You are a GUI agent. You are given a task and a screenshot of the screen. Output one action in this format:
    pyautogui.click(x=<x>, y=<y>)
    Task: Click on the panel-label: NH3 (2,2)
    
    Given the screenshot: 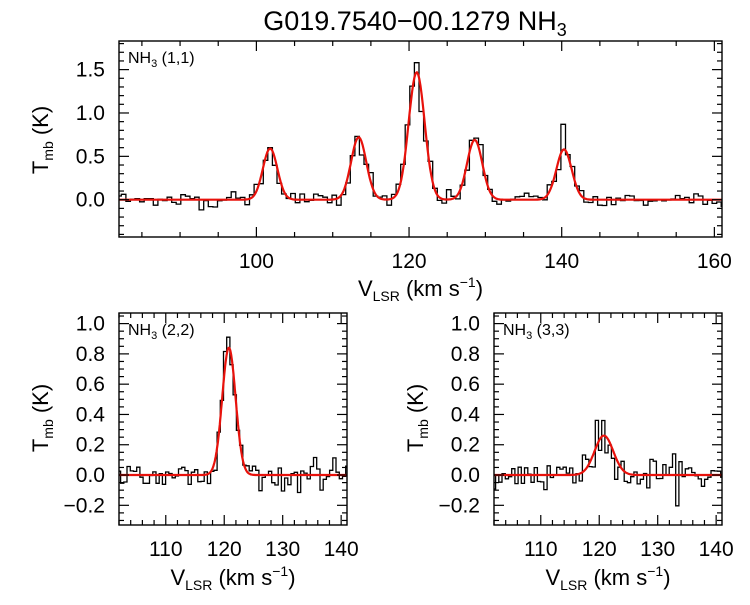 What is the action you would take?
    pyautogui.click(x=161, y=332)
    